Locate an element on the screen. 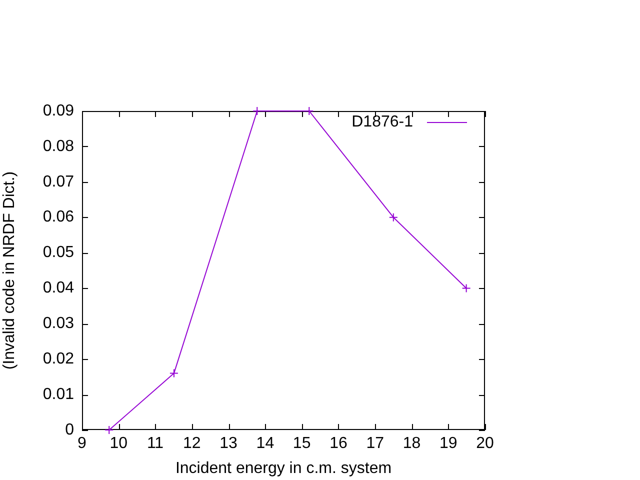 Image resolution: width=640 pixels, height=480 pixels. y-tick-label: 0.04 is located at coordinates (58, 288).